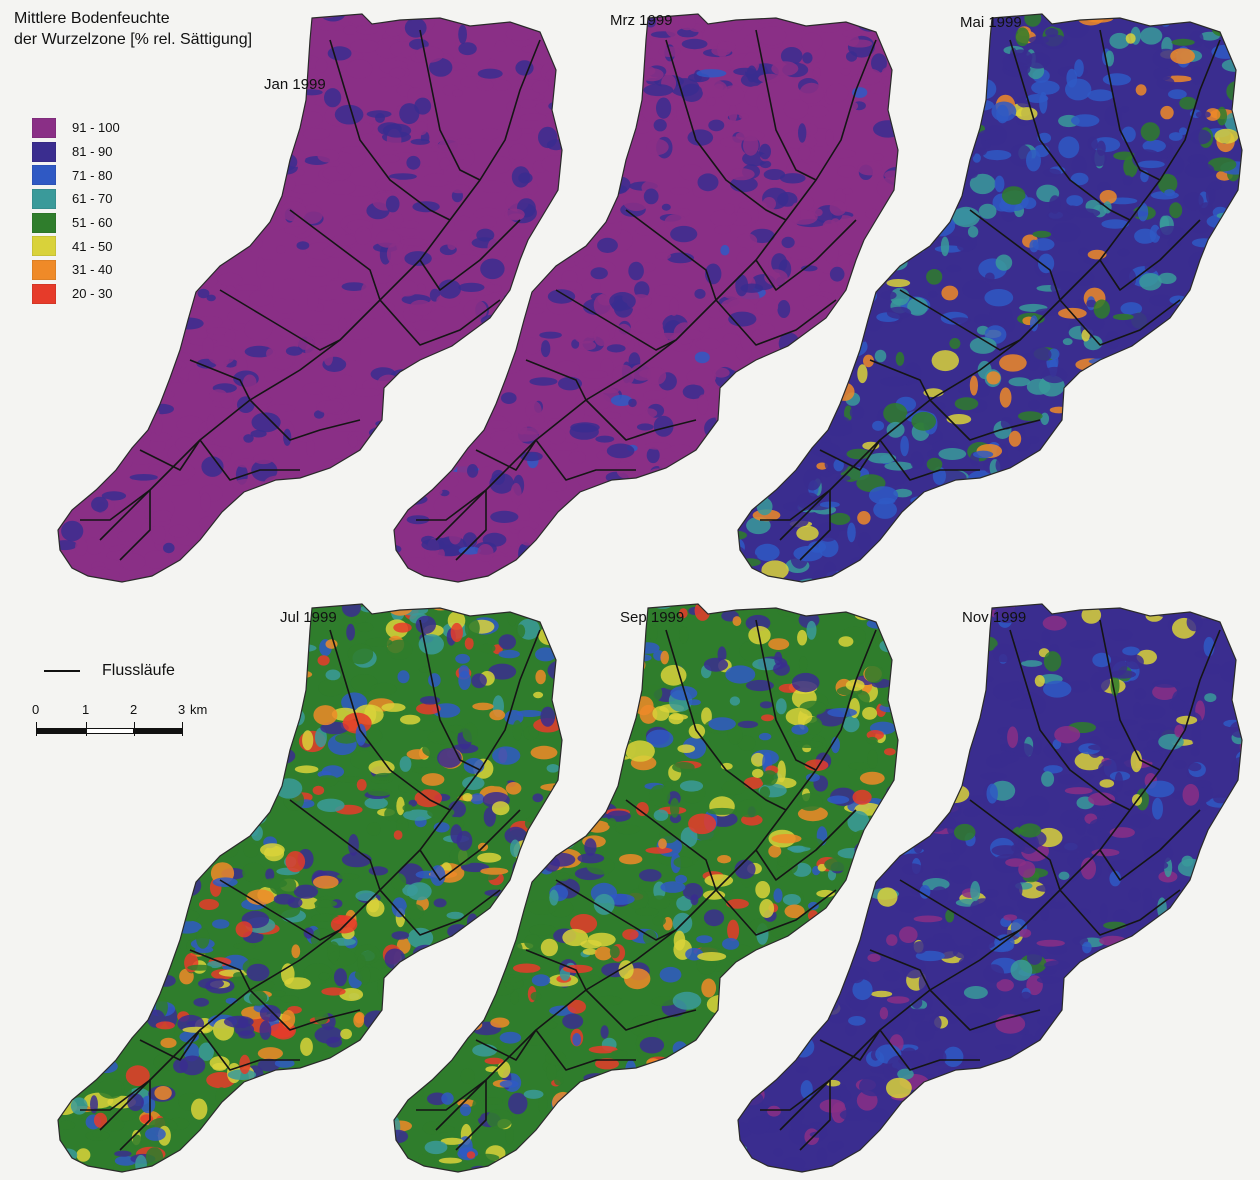 The image size is (1260, 1180). What do you see at coordinates (280, 320) in the screenshot?
I see `river-line` at bounding box center [280, 320].